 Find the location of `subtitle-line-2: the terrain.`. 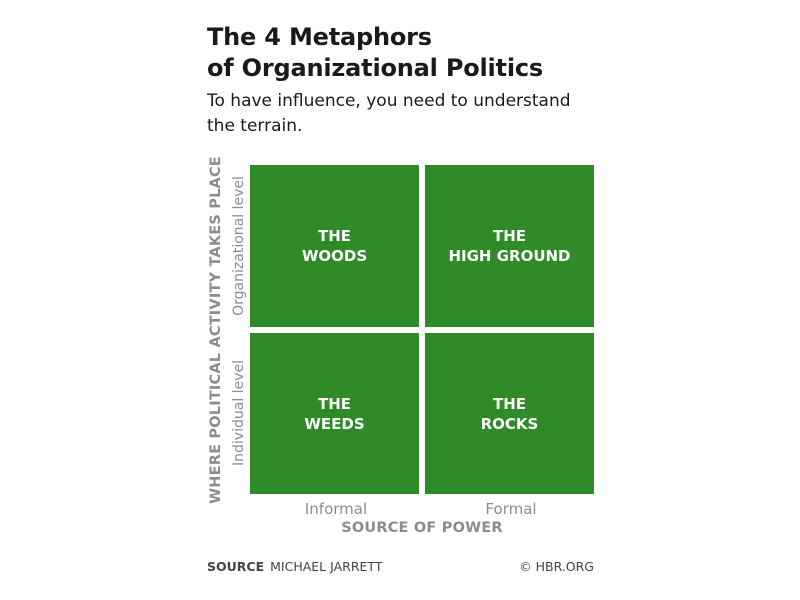

subtitle-line-2: the terrain. is located at coordinates (255, 126).